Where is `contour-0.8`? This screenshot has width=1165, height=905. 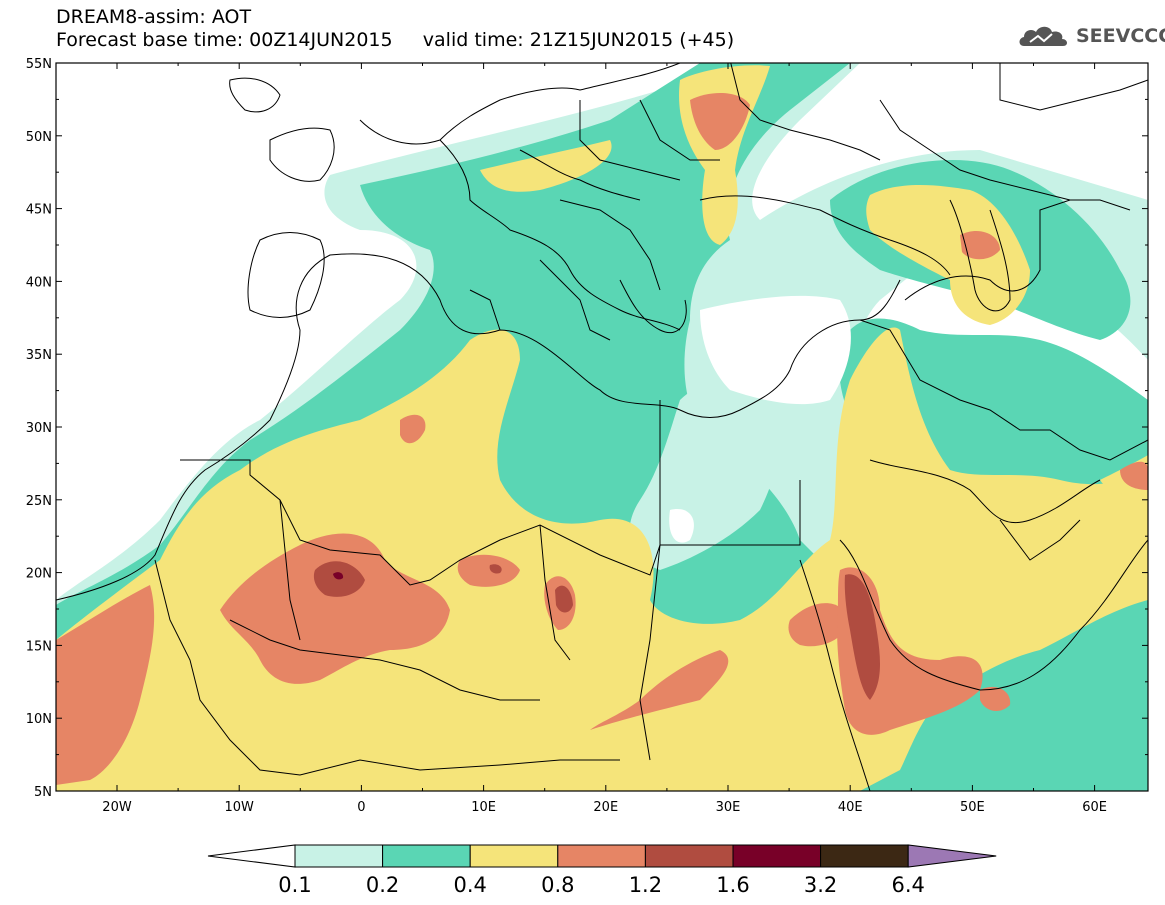
contour-0.8 is located at coordinates (335, 608).